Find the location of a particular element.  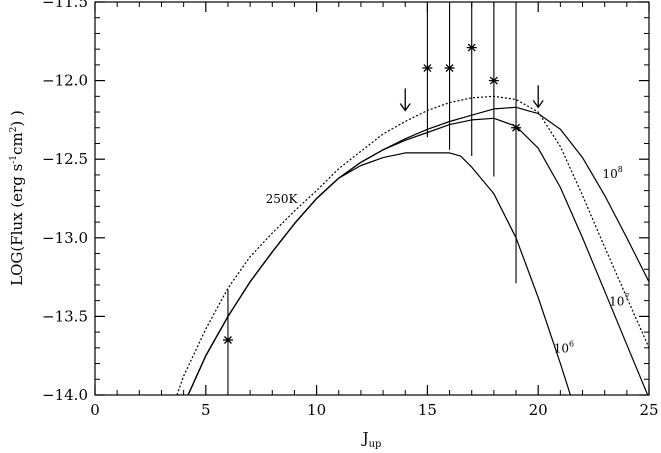

y-axis-title-mid: cm is located at coordinates (17, 143).